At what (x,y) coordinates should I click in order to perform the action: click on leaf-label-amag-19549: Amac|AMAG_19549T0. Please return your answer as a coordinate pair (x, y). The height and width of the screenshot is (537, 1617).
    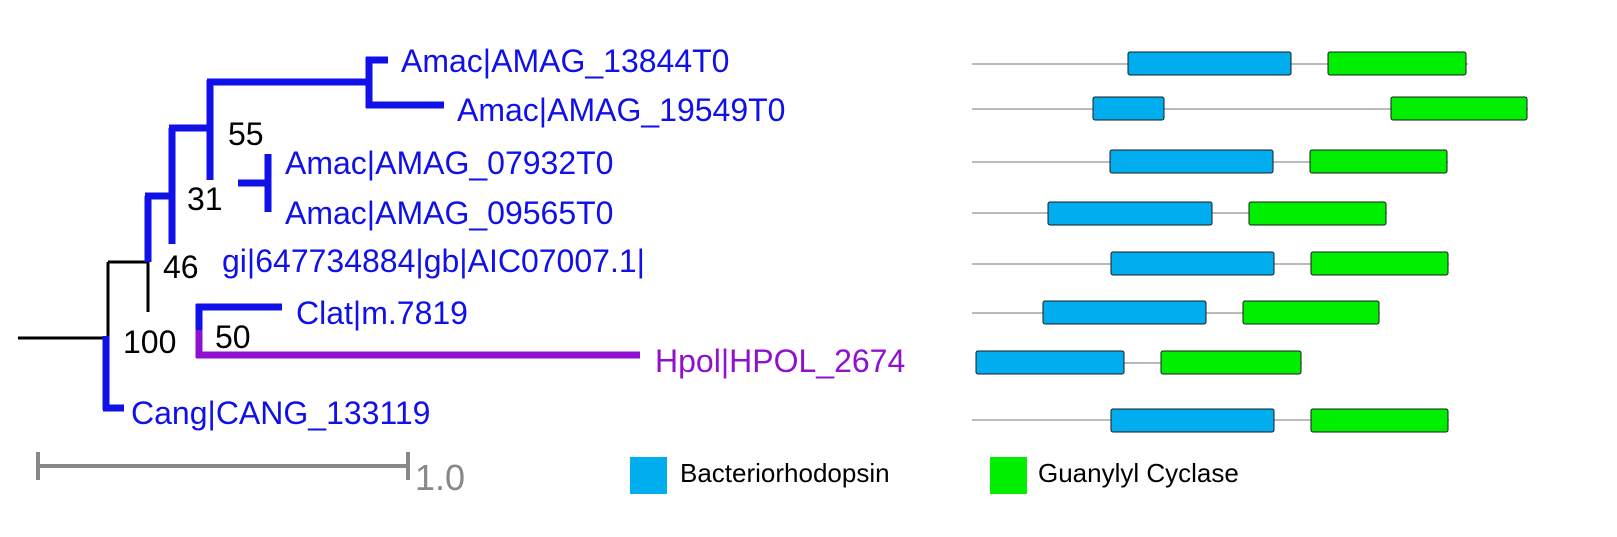
    Looking at the image, I should click on (621, 110).